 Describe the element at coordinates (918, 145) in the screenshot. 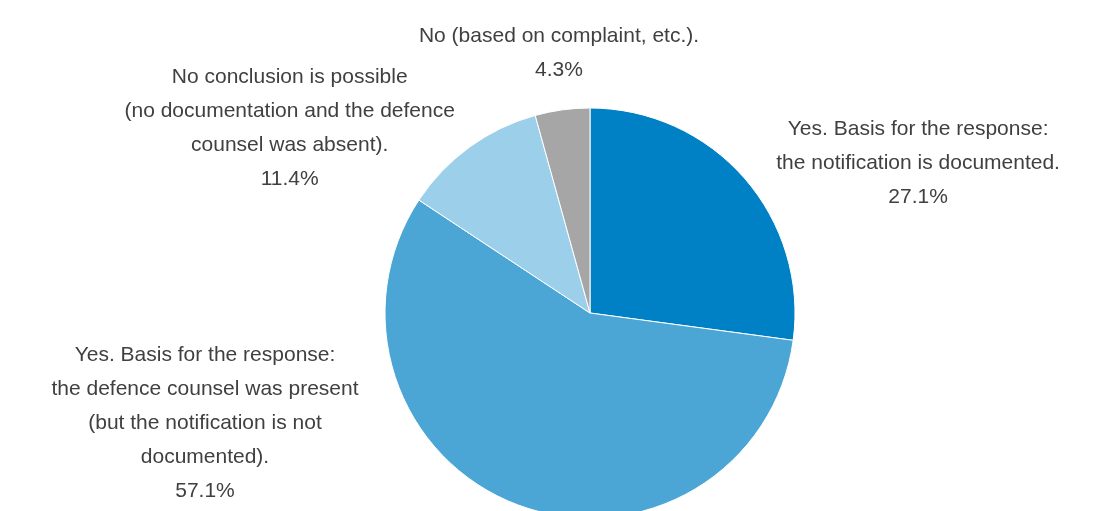

I see `slice-label: Yes. Basis for the response: the notification is documented.` at that location.